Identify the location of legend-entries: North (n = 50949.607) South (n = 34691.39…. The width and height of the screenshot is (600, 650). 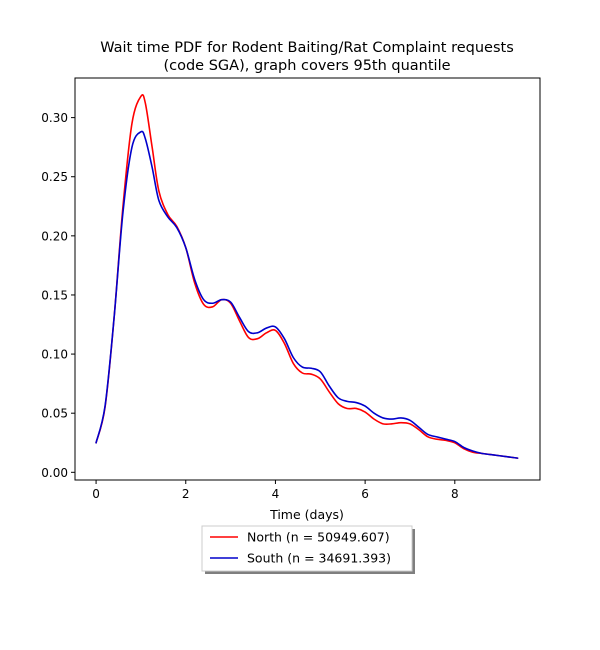
(300, 548).